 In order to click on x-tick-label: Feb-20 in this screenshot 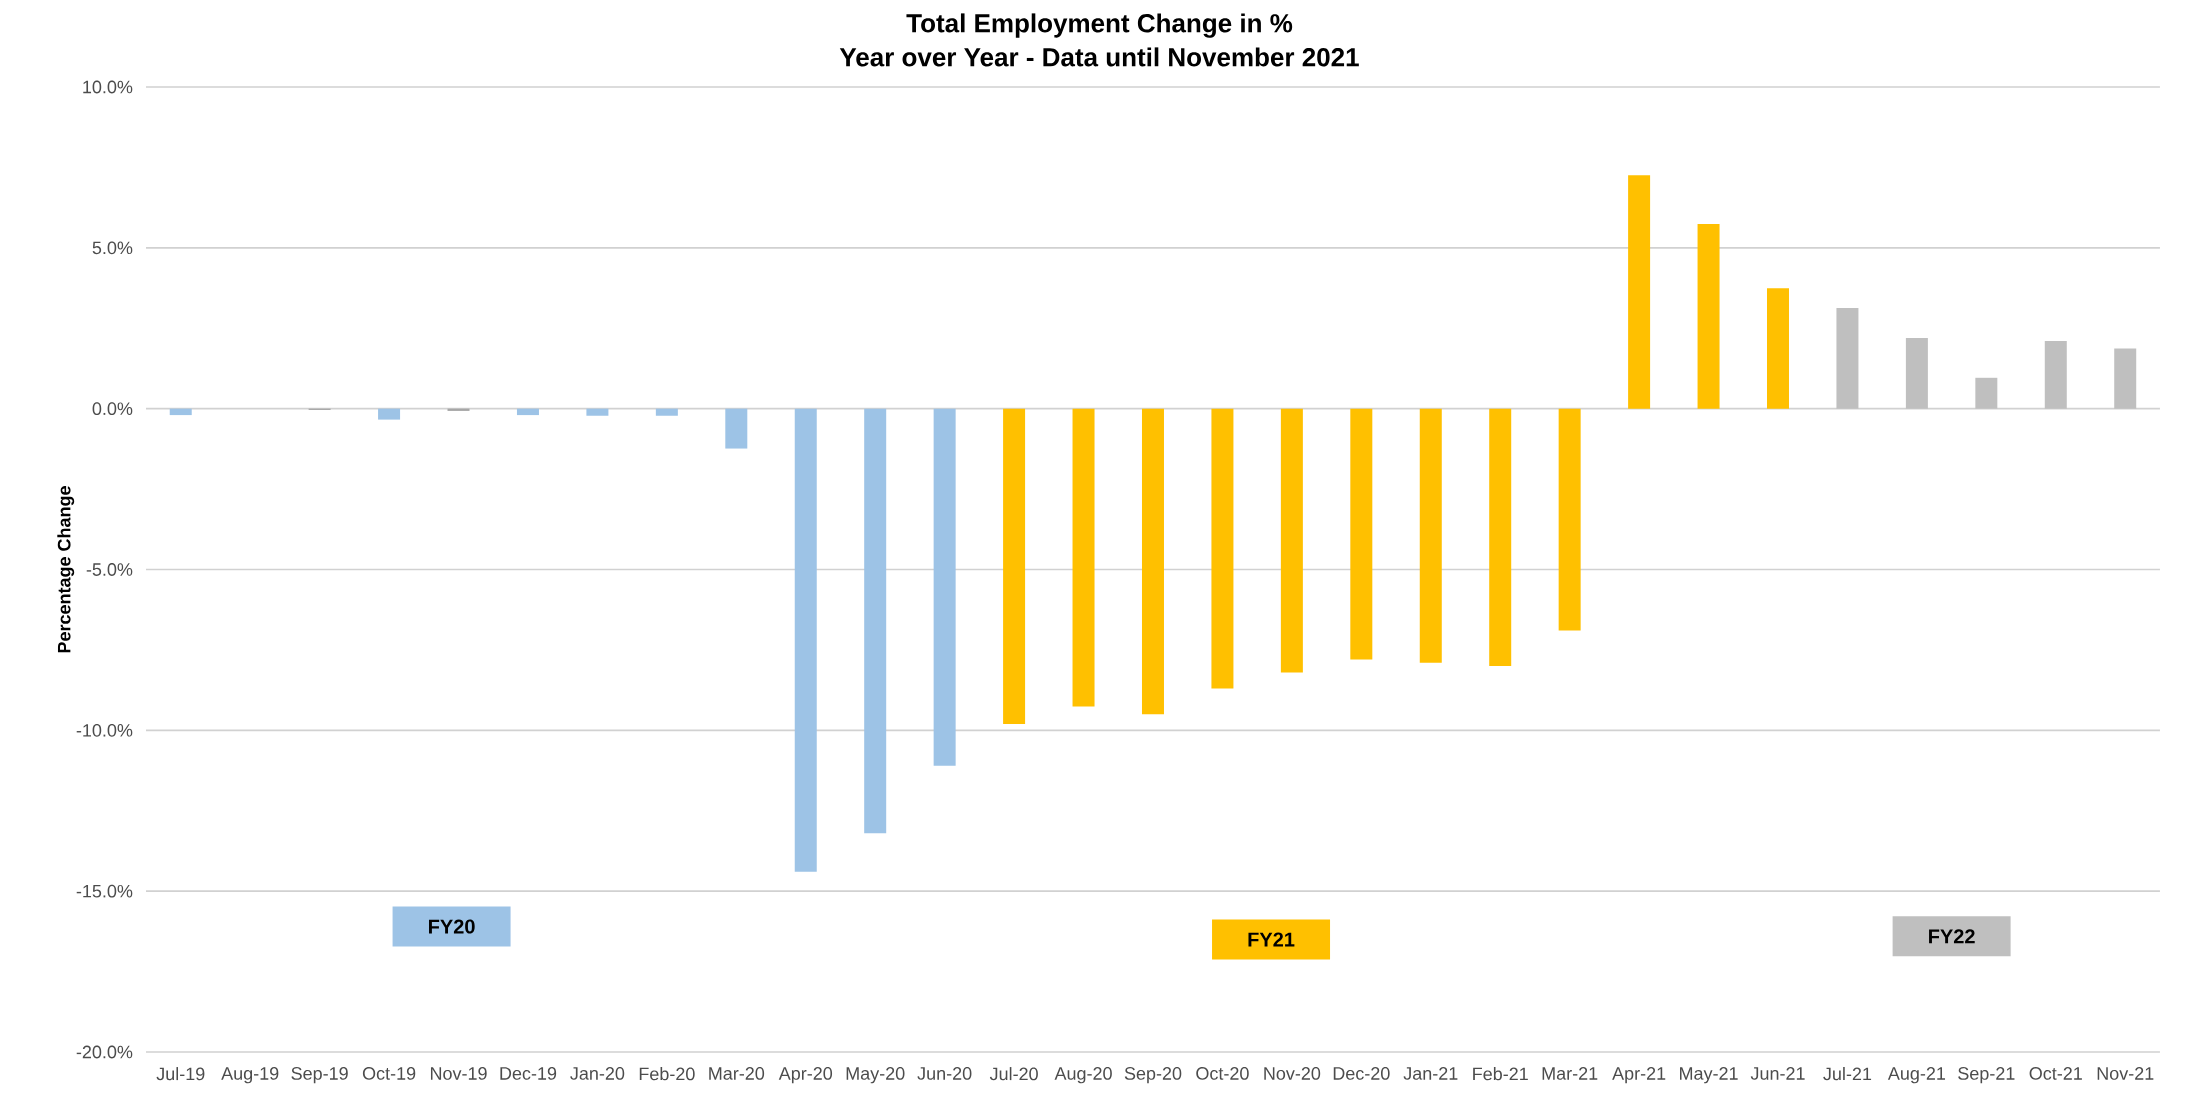, I will do `click(667, 1074)`.